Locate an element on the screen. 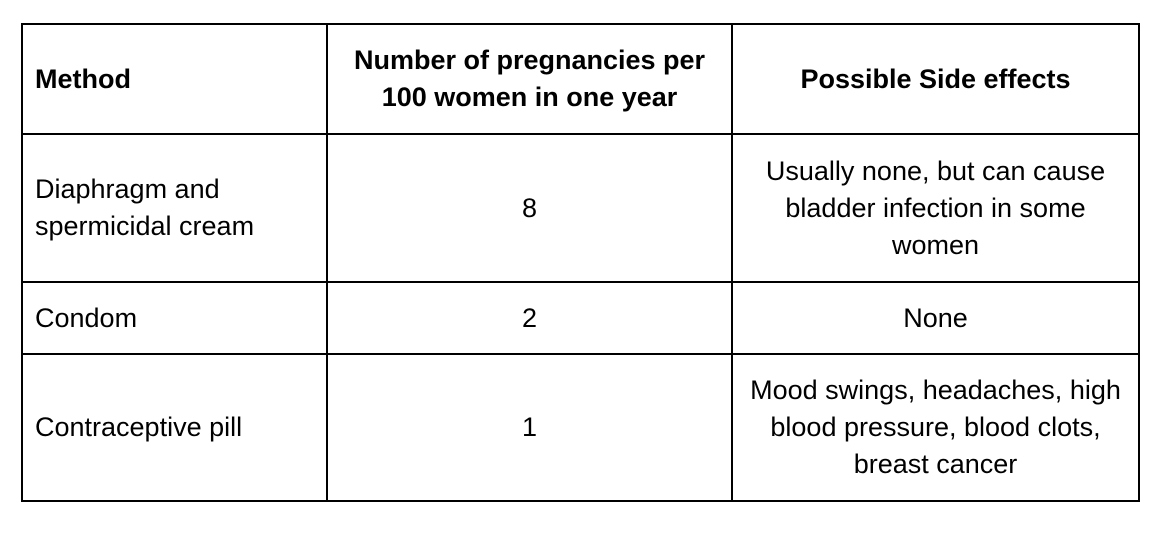  cell-method: Diaphragm and spermicidal cream is located at coordinates (174, 208).